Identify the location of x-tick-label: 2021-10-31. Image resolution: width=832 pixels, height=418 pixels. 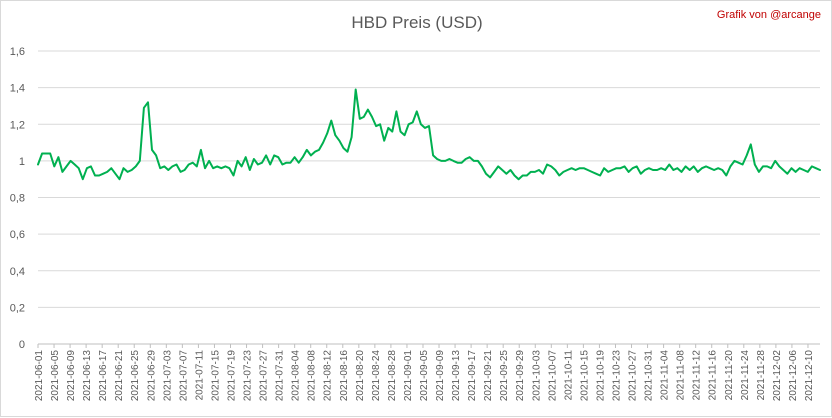
(649, 376).